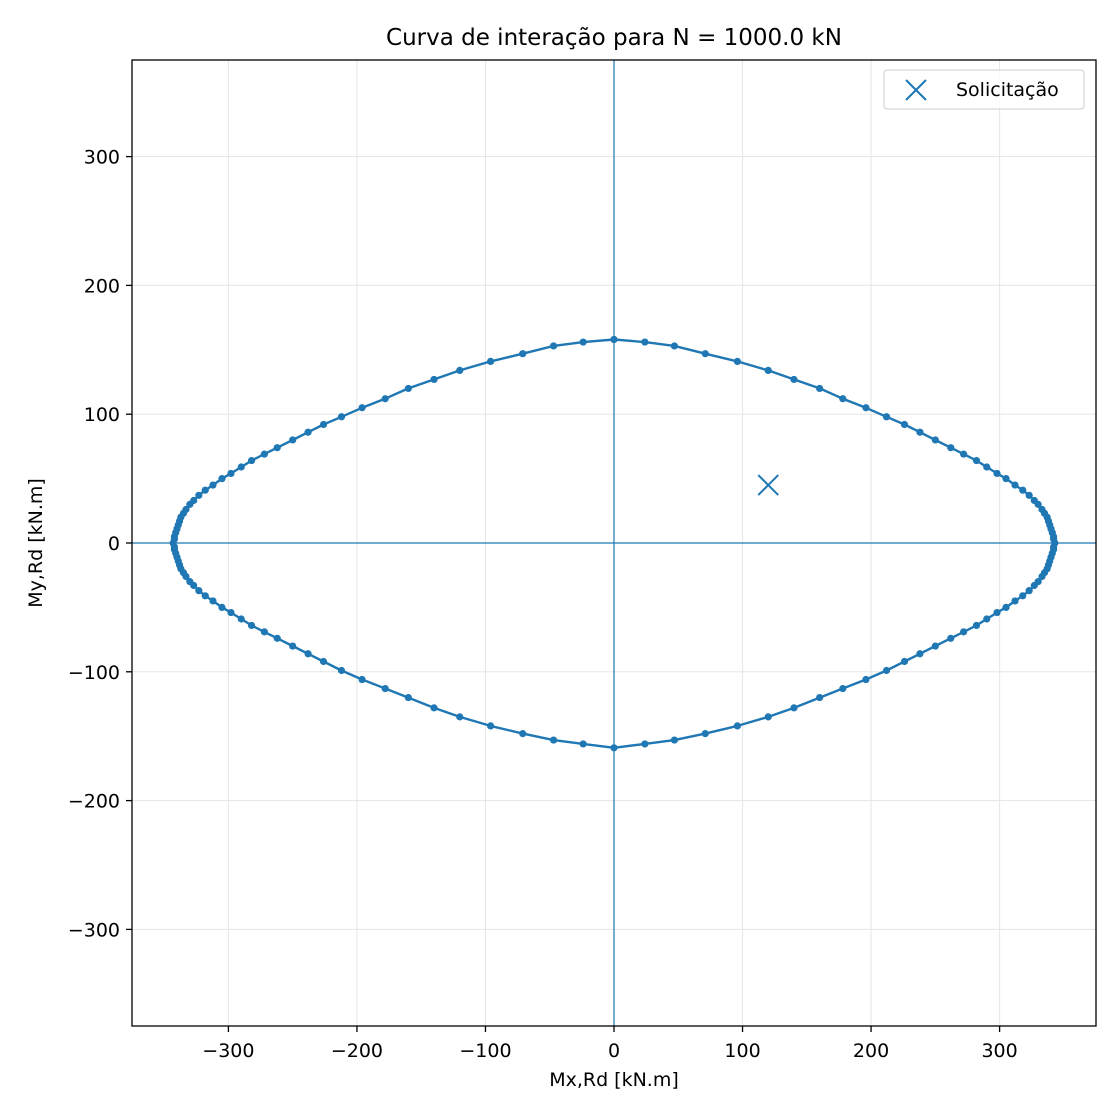  What do you see at coordinates (1007, 90) in the screenshot?
I see `legend-label-solicitacao: Solicitação` at bounding box center [1007, 90].